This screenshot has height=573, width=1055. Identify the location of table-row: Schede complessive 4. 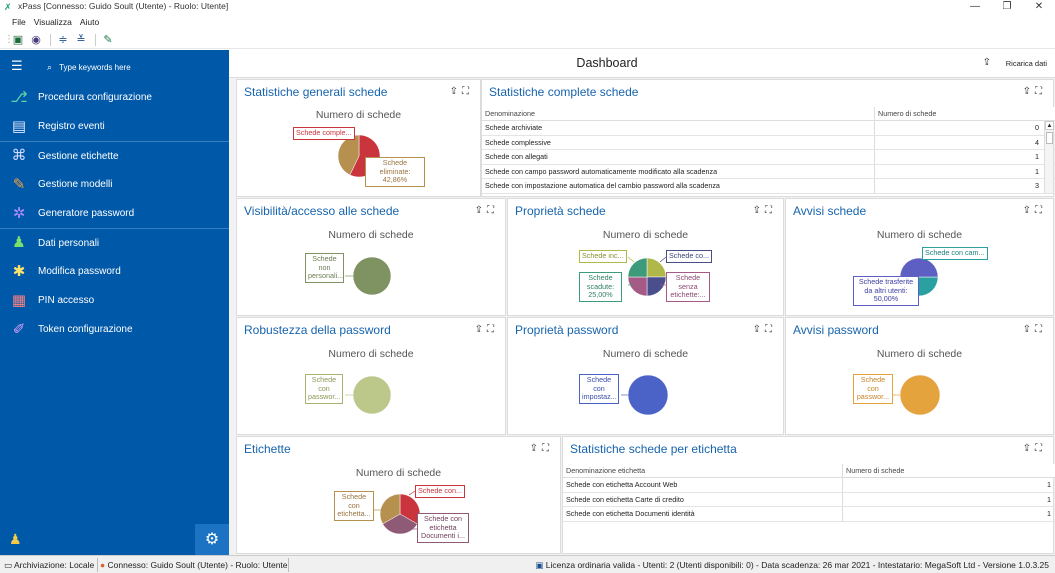
(768, 142).